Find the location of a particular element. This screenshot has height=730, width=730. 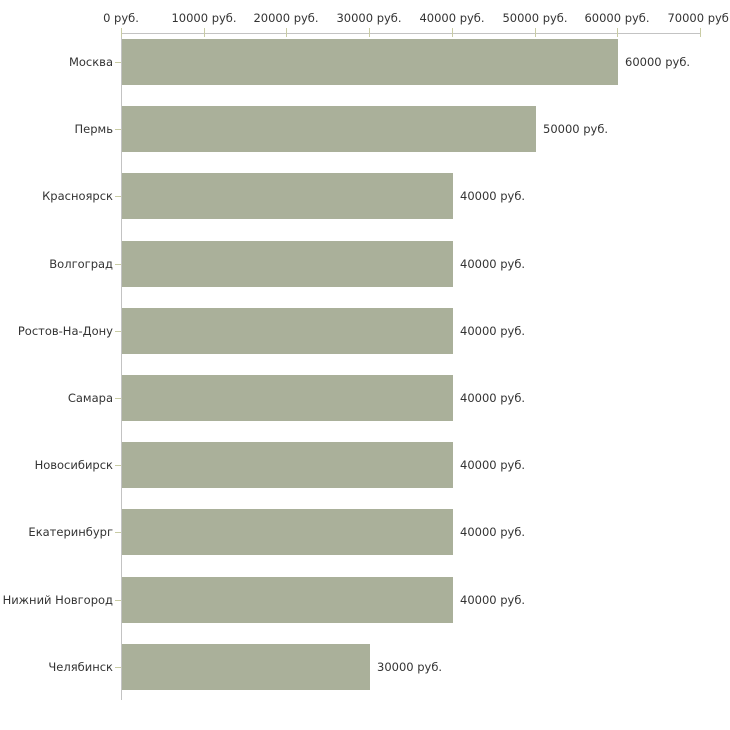

category-label: Челябинск is located at coordinates (80, 667).